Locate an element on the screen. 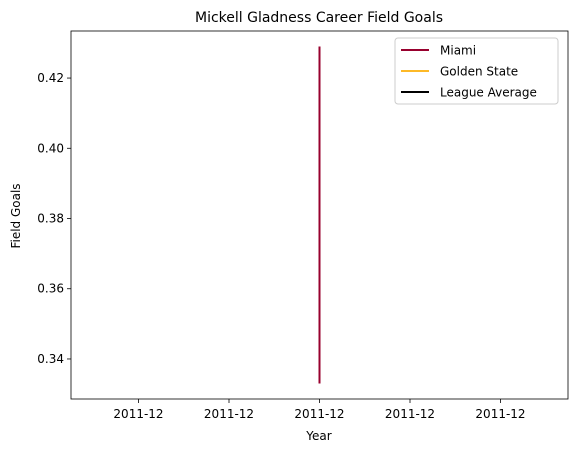 This screenshot has height=453, width=579. y-tick-label: 0.40 is located at coordinates (50, 148).